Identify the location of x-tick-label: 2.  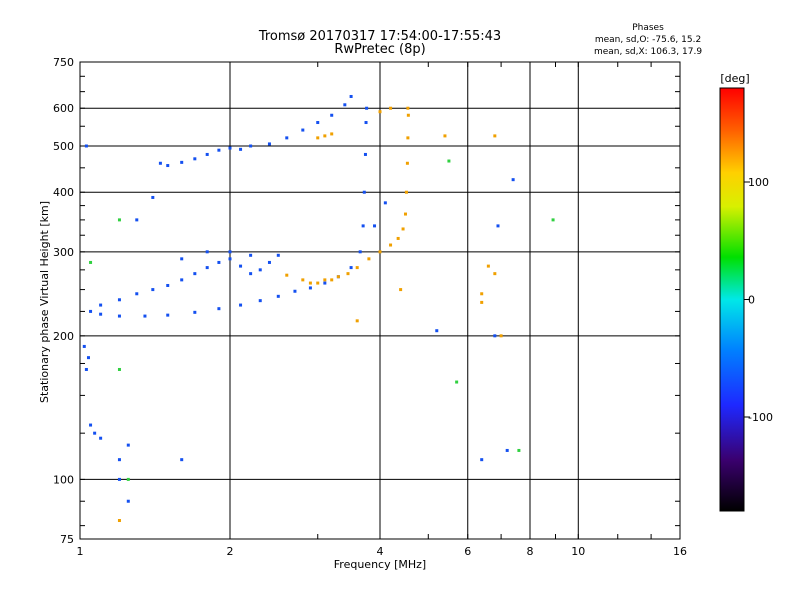
(230, 551).